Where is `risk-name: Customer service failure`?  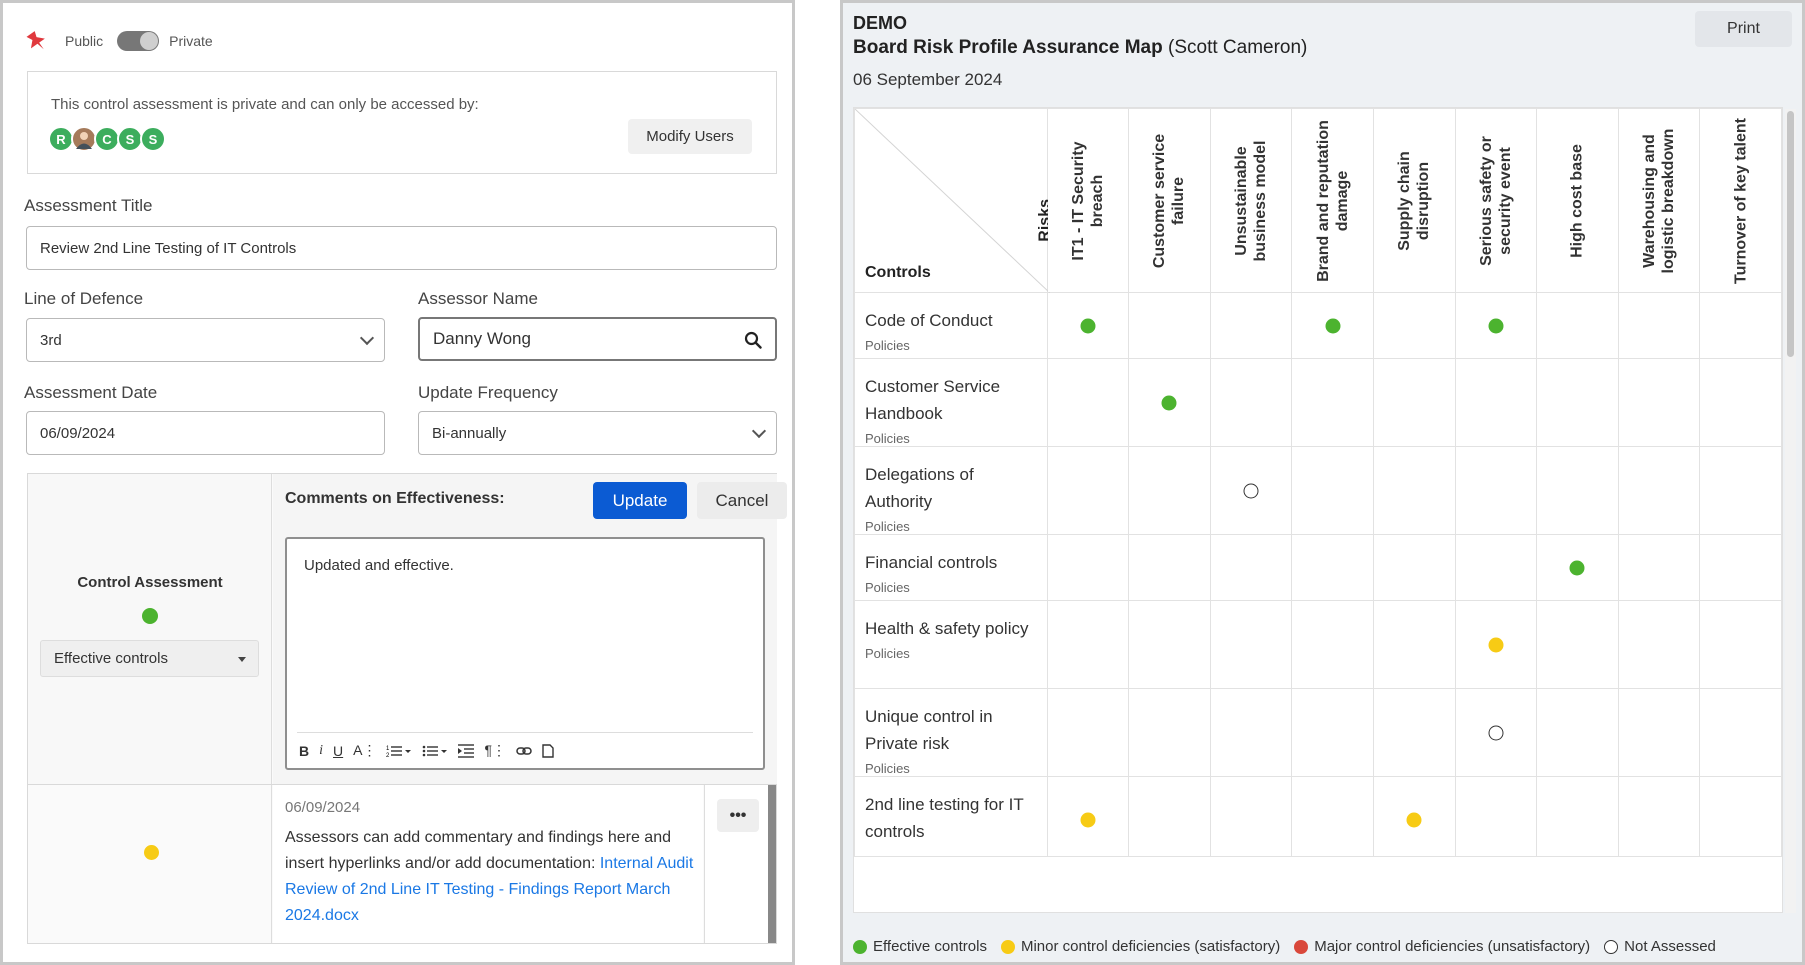
risk-name: Customer service failure is located at coordinates (1169, 200).